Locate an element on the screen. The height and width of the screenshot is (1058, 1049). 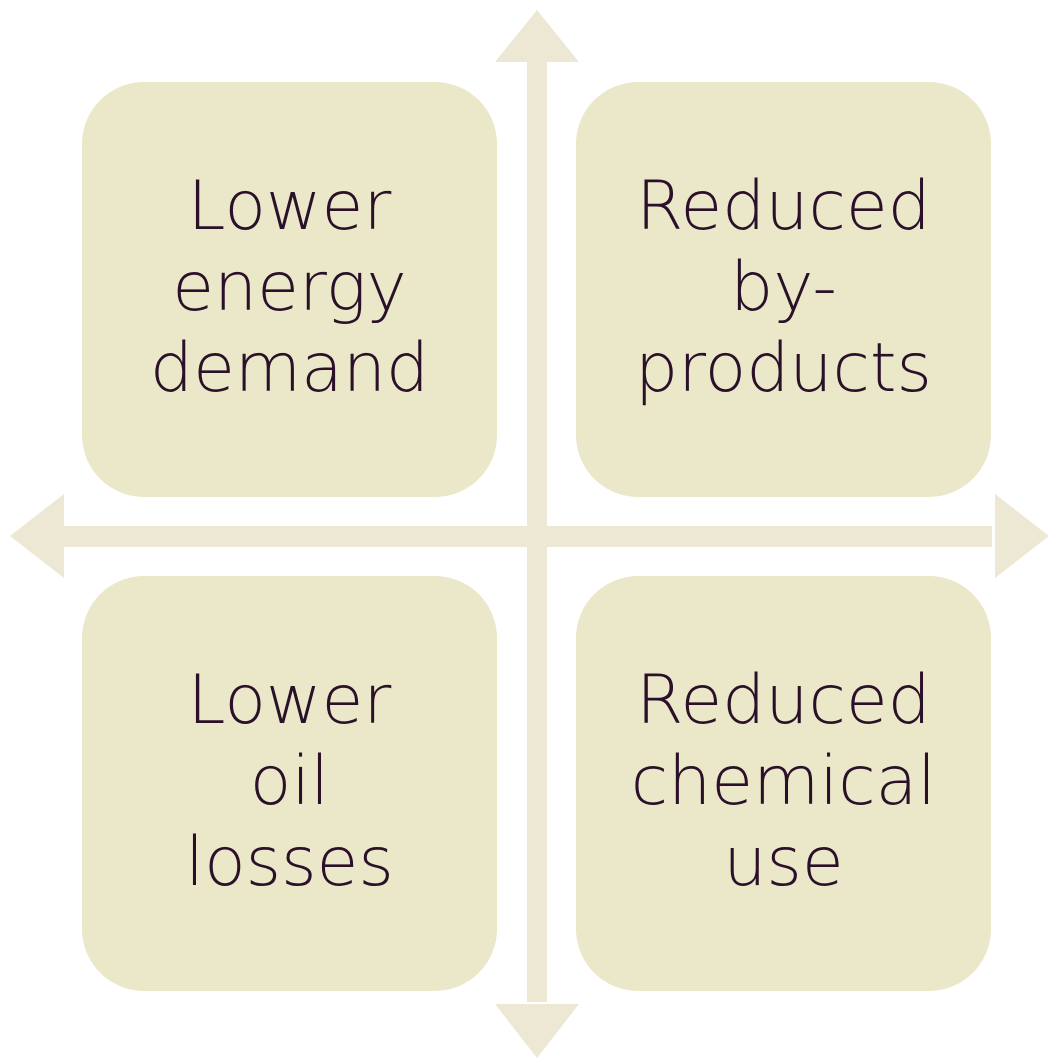
horizontal-axis is located at coordinates (525, 536).